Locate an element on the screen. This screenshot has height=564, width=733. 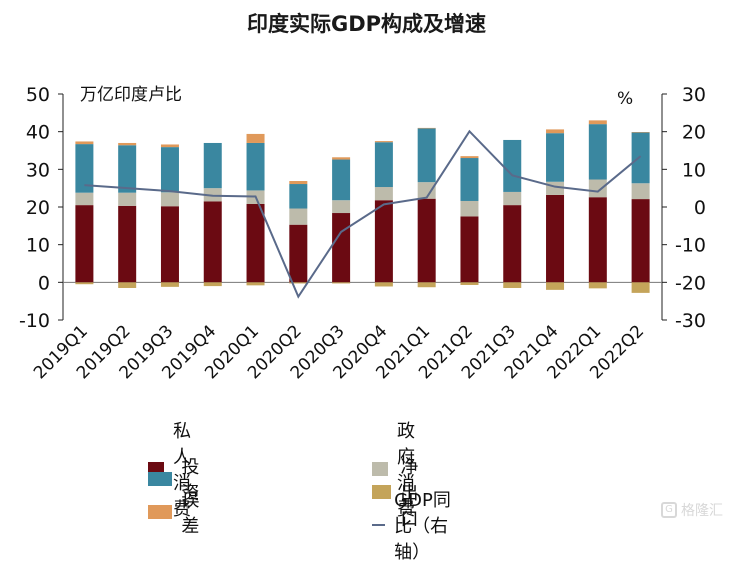
right-axis-tick-label: -10 is located at coordinates (690, 246).